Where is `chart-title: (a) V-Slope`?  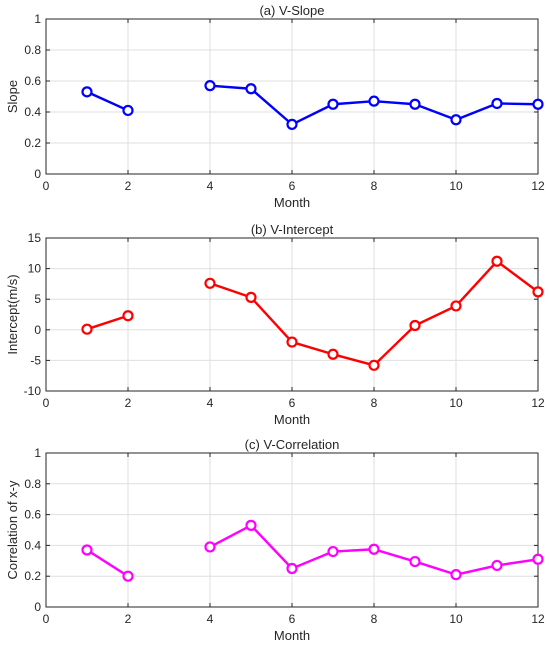
chart-title: (a) V-Slope is located at coordinates (291, 10).